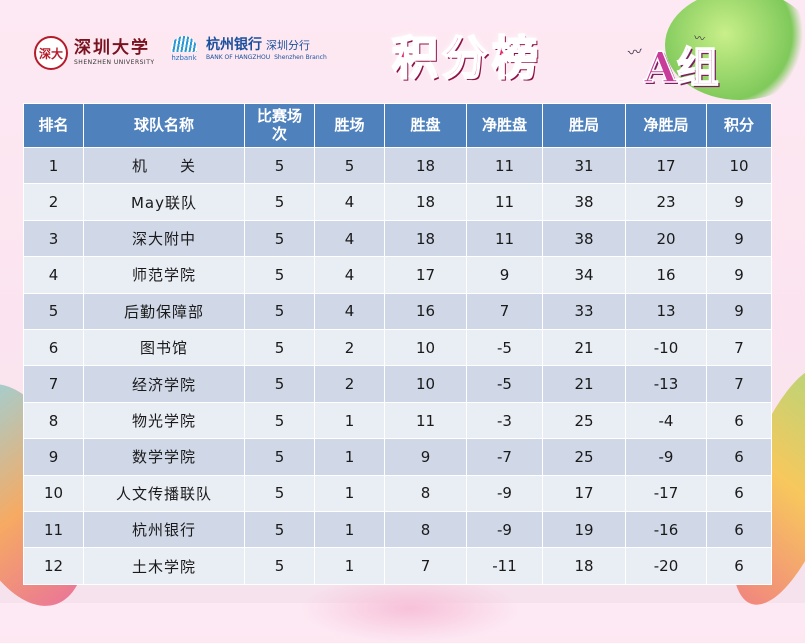  Describe the element at coordinates (425, 457) in the screenshot. I see `cell-sets-won: 9` at that location.